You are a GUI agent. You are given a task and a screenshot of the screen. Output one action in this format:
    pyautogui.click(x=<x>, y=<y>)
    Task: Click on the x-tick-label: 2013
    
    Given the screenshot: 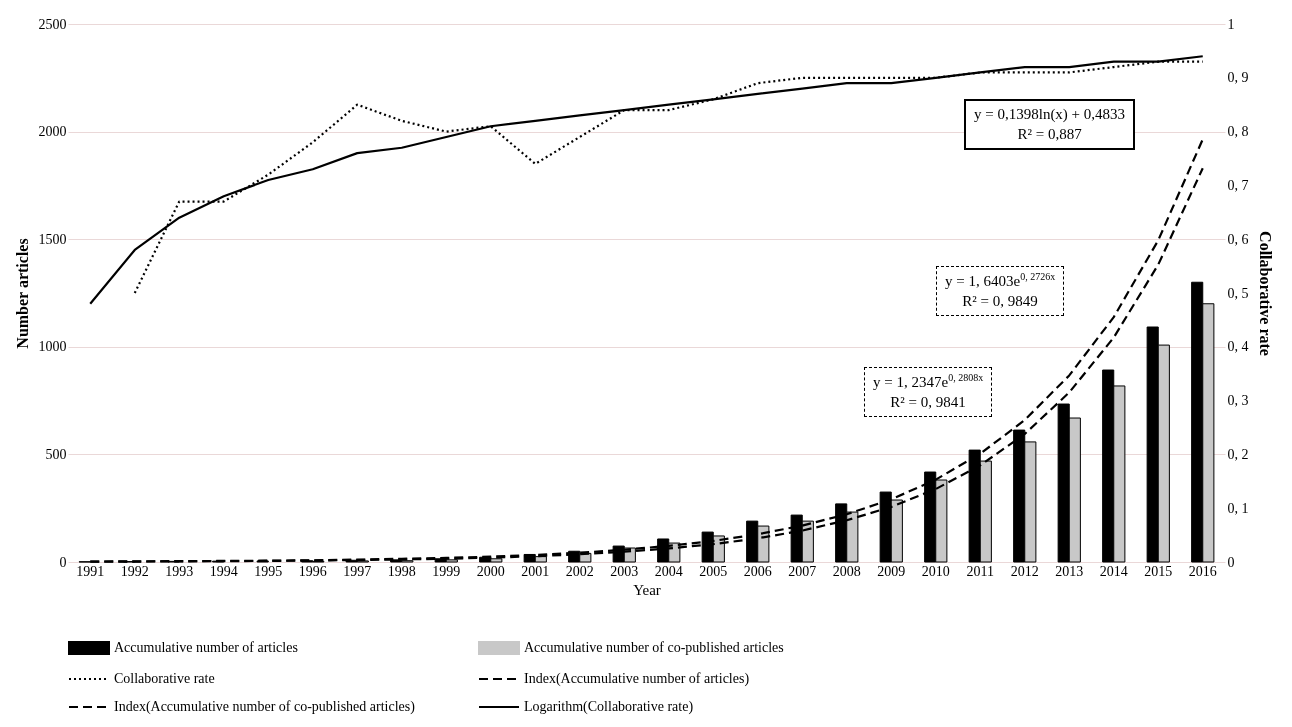 What is the action you would take?
    pyautogui.click(x=1069, y=571)
    